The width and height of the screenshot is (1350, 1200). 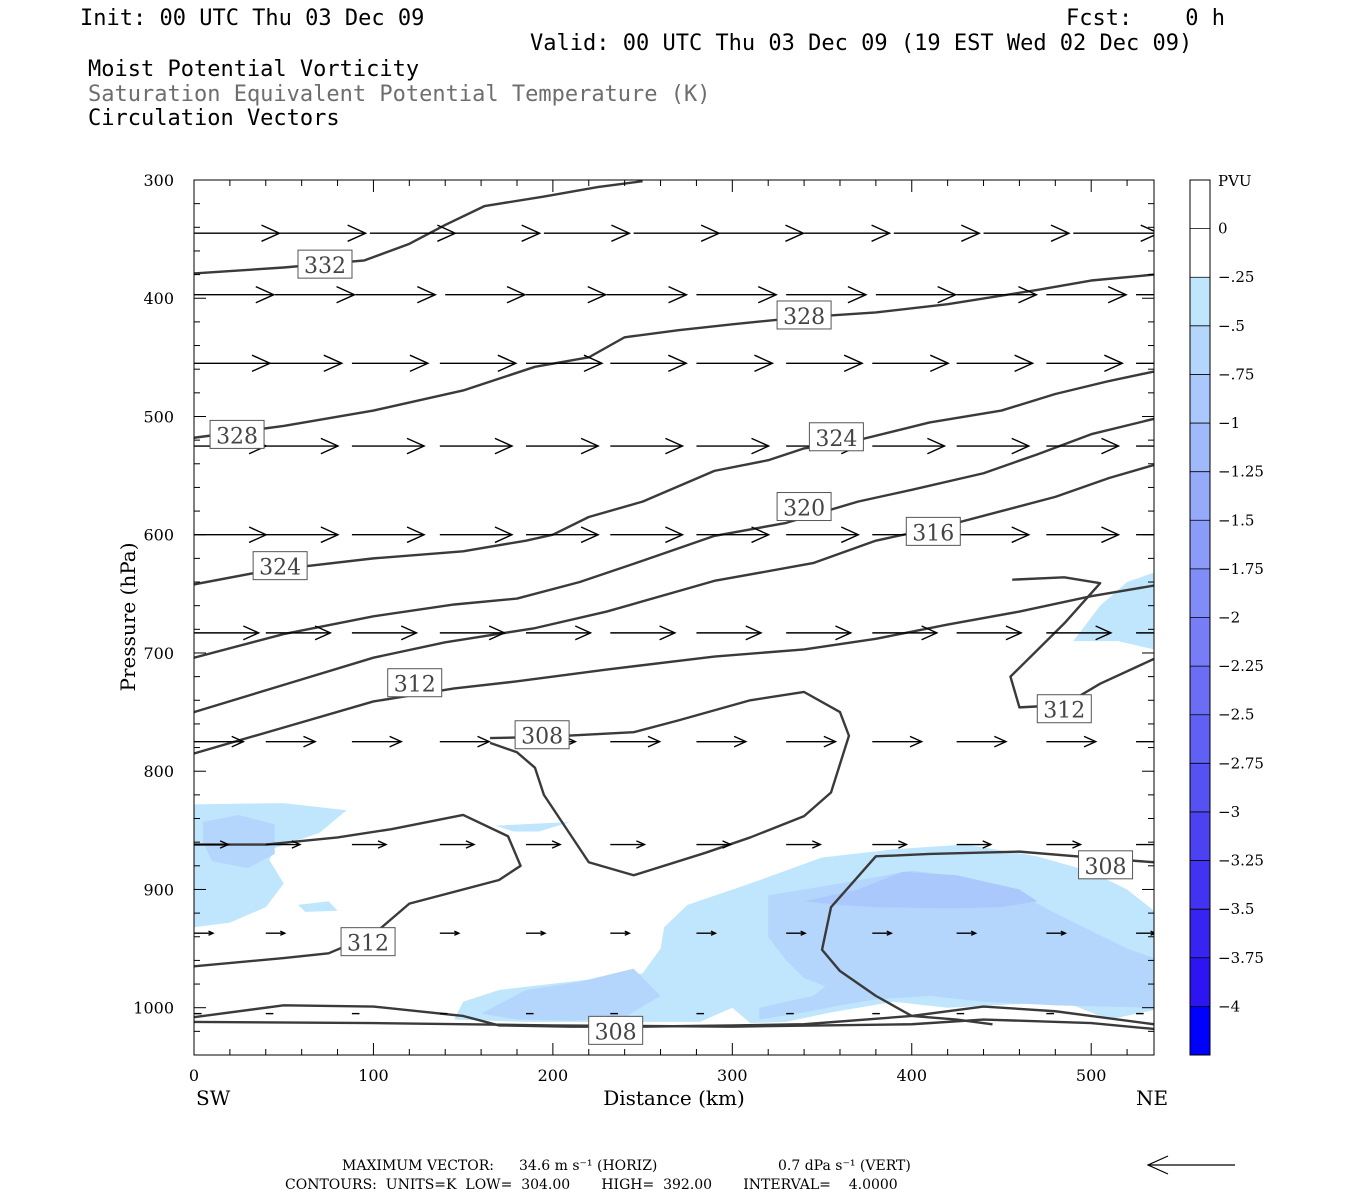 I want to click on y-tick-label: 400, so click(x=158, y=298).